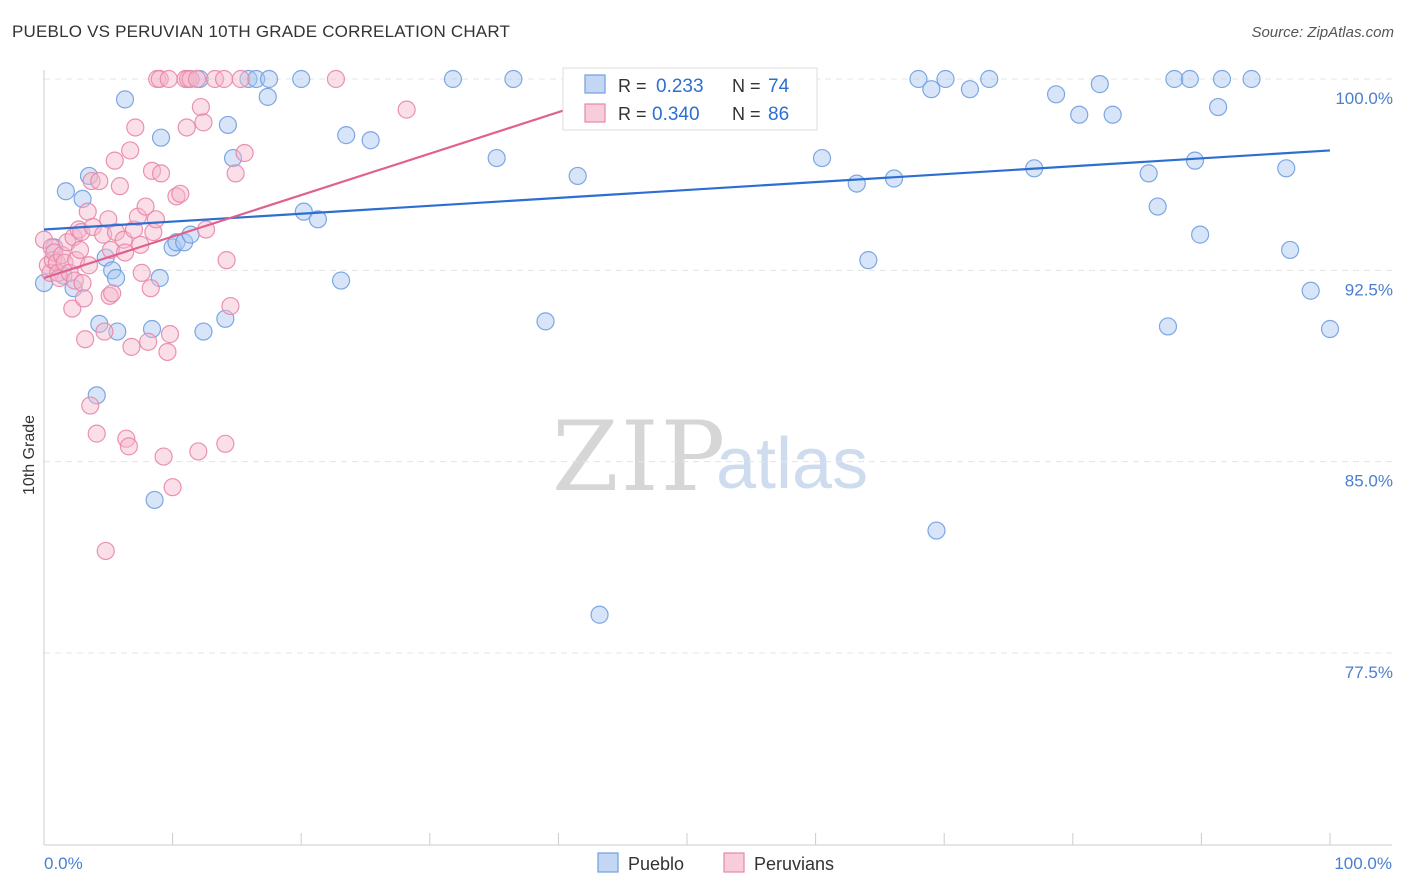  What do you see at coordinates (687, 839) in the screenshot?
I see `x-axis-ticks` at bounding box center [687, 839].